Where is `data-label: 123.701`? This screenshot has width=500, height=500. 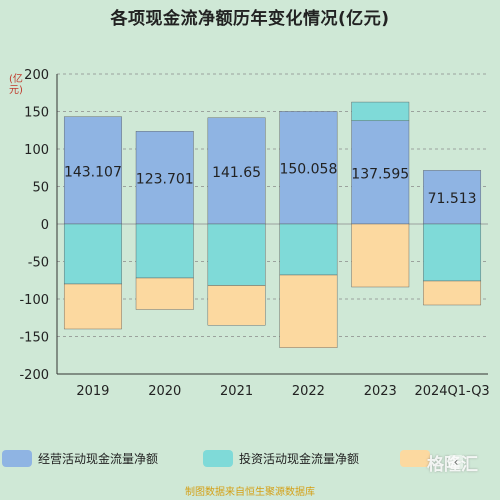
data-label: 123.701 is located at coordinates (165, 180).